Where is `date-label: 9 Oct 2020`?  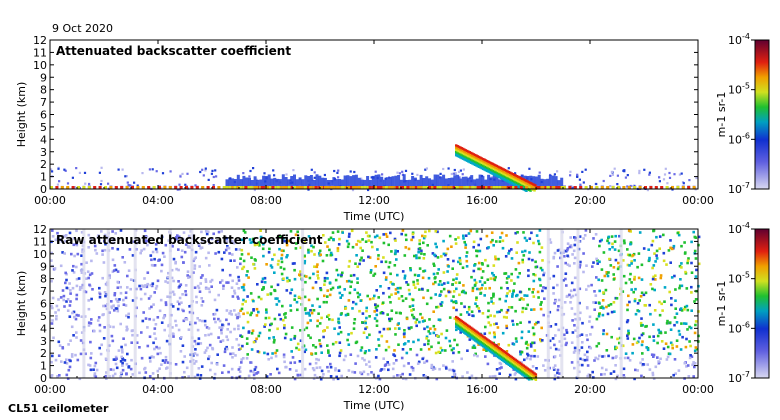 date-label: 9 Oct 2020 is located at coordinates (82, 28).